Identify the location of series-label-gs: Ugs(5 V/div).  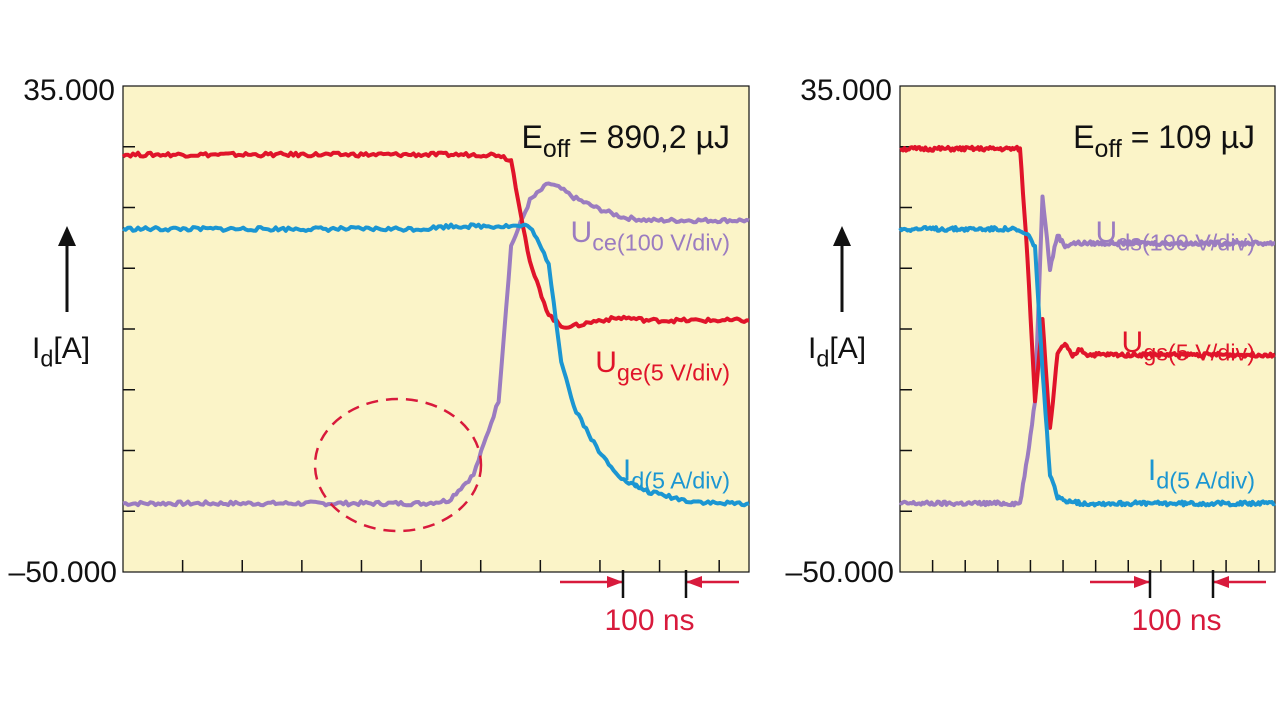
(1188, 345).